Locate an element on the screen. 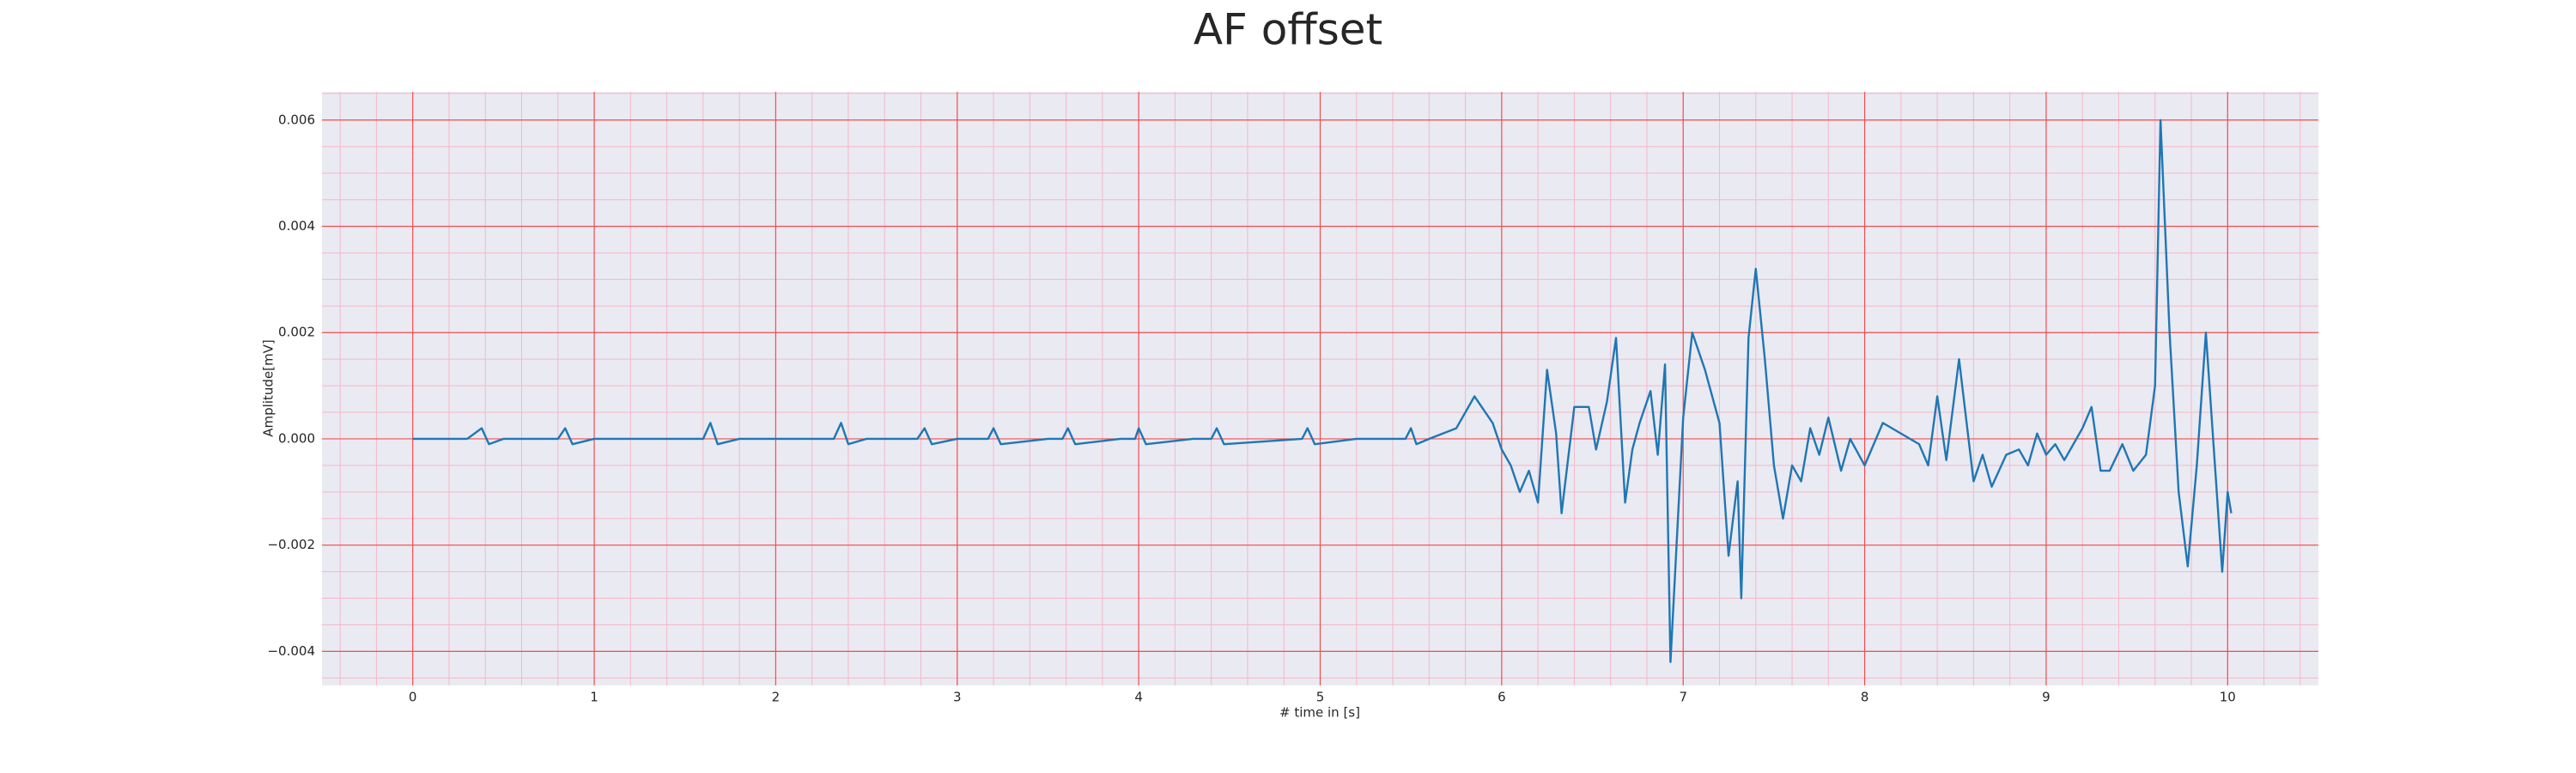 The width and height of the screenshot is (2576, 773). y-tick-label: 0.000 is located at coordinates (296, 438).